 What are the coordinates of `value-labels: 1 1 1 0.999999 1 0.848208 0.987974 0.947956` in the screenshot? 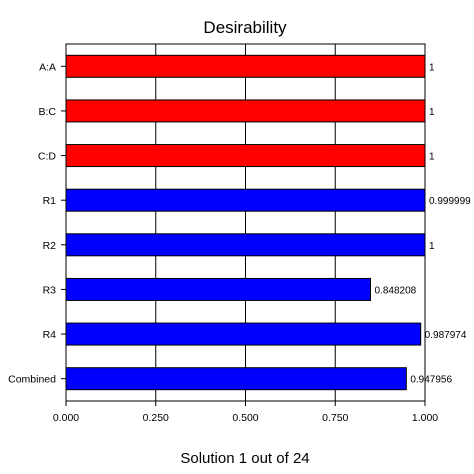 It's located at (423, 223).